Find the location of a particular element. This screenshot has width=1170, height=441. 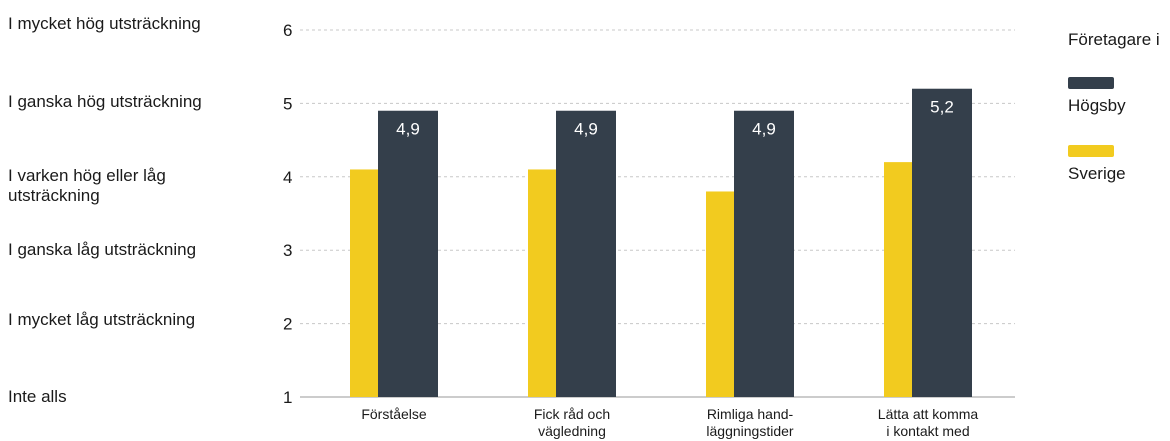

y-tick-label: 6 is located at coordinates (287, 30).